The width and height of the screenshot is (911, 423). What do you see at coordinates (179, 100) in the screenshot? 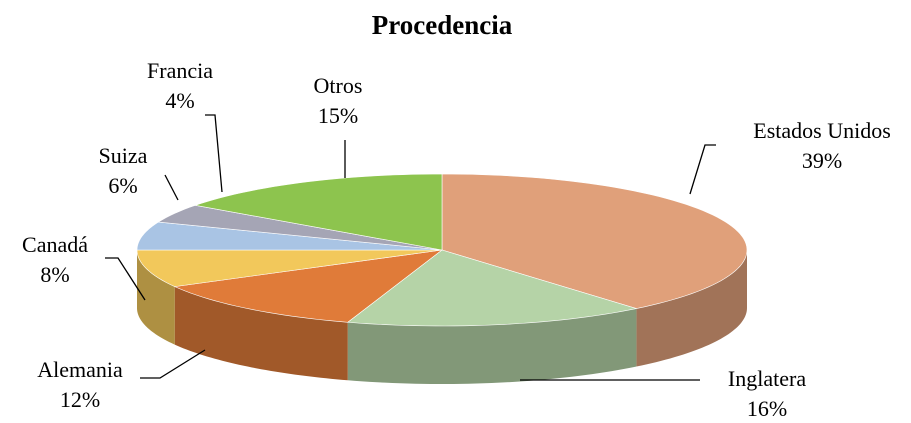
I see `slice-value-label: 4%` at bounding box center [179, 100].